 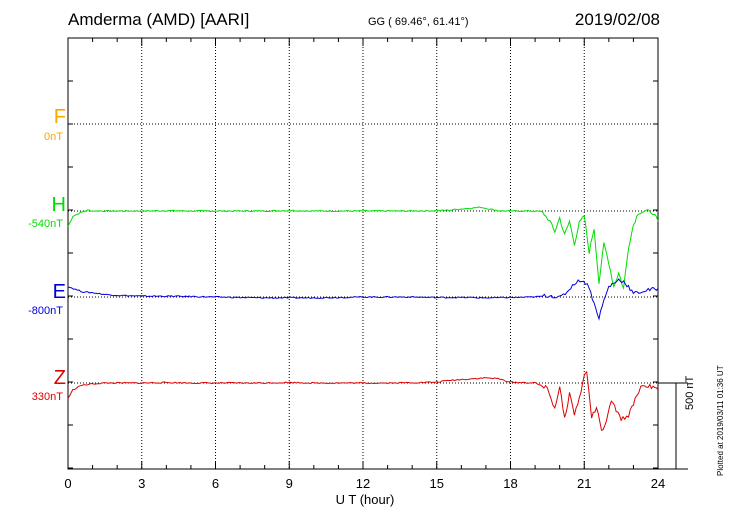 I want to click on station-title: Amderma (AMD) [AARI], so click(x=159, y=19).